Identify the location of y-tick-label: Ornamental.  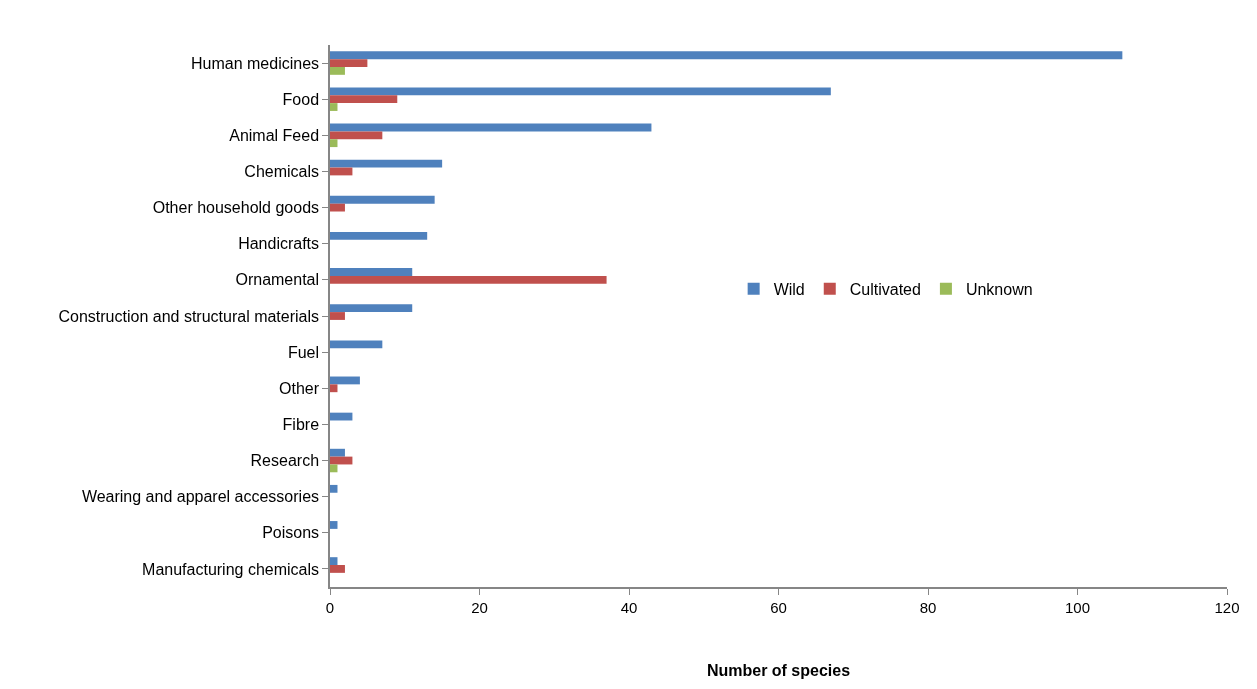
(277, 280).